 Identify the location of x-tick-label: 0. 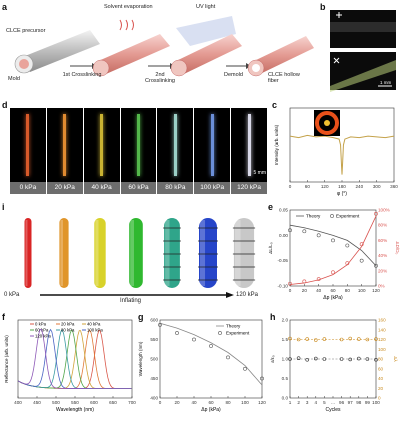
(290, 290).